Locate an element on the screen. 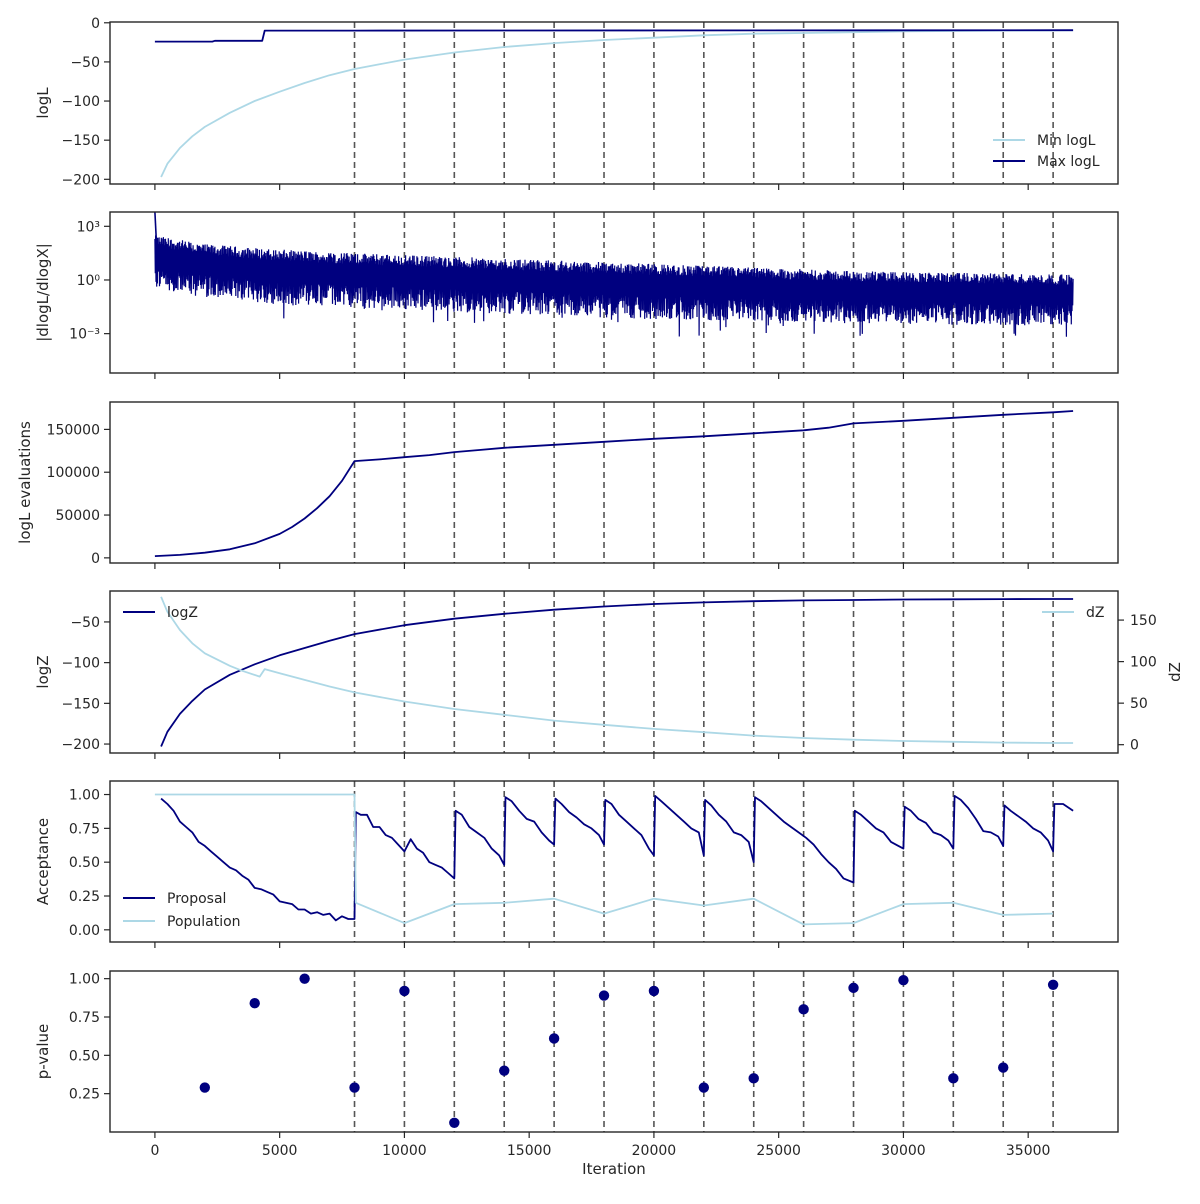 The width and height of the screenshot is (1200, 1204). series-acceptance-proposal is located at coordinates (617, 858).